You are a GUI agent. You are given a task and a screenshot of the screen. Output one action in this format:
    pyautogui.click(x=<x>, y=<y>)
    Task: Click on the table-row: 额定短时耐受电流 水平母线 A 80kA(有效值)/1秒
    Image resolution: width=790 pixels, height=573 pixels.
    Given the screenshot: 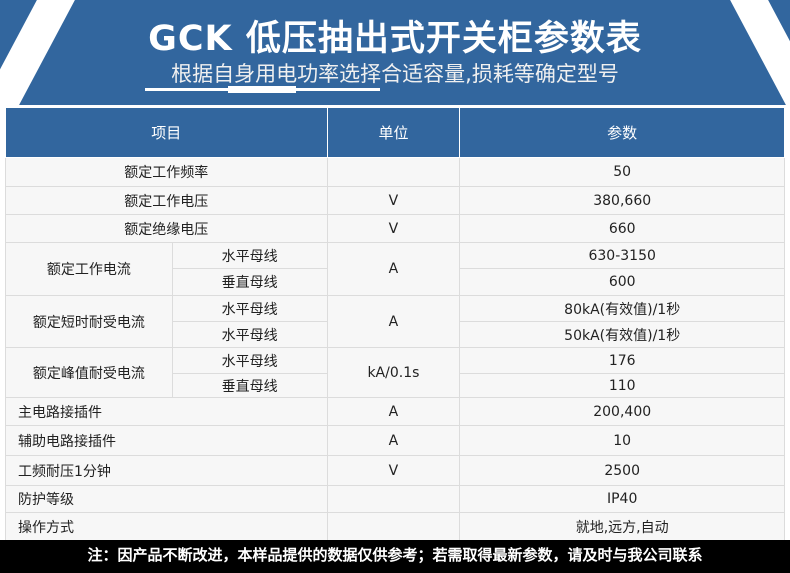 What is the action you would take?
    pyautogui.click(x=395, y=321)
    